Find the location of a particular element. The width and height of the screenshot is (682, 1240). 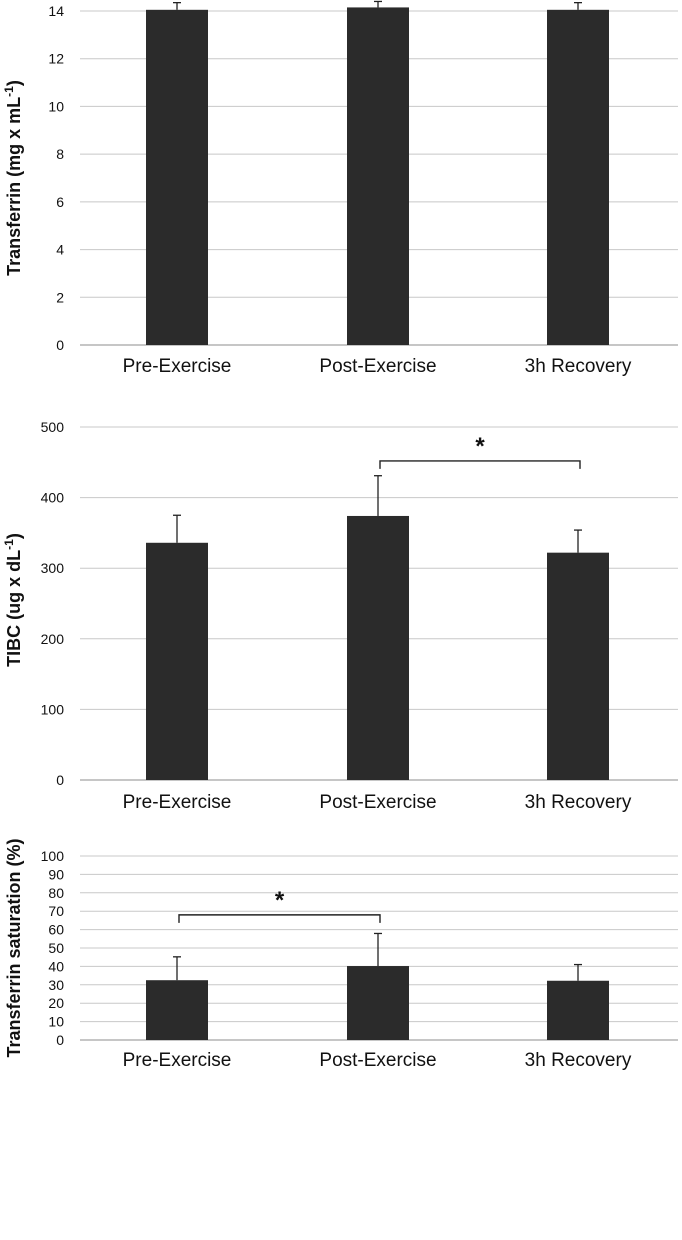

y-tick-label: 70 is located at coordinates (56, 911).